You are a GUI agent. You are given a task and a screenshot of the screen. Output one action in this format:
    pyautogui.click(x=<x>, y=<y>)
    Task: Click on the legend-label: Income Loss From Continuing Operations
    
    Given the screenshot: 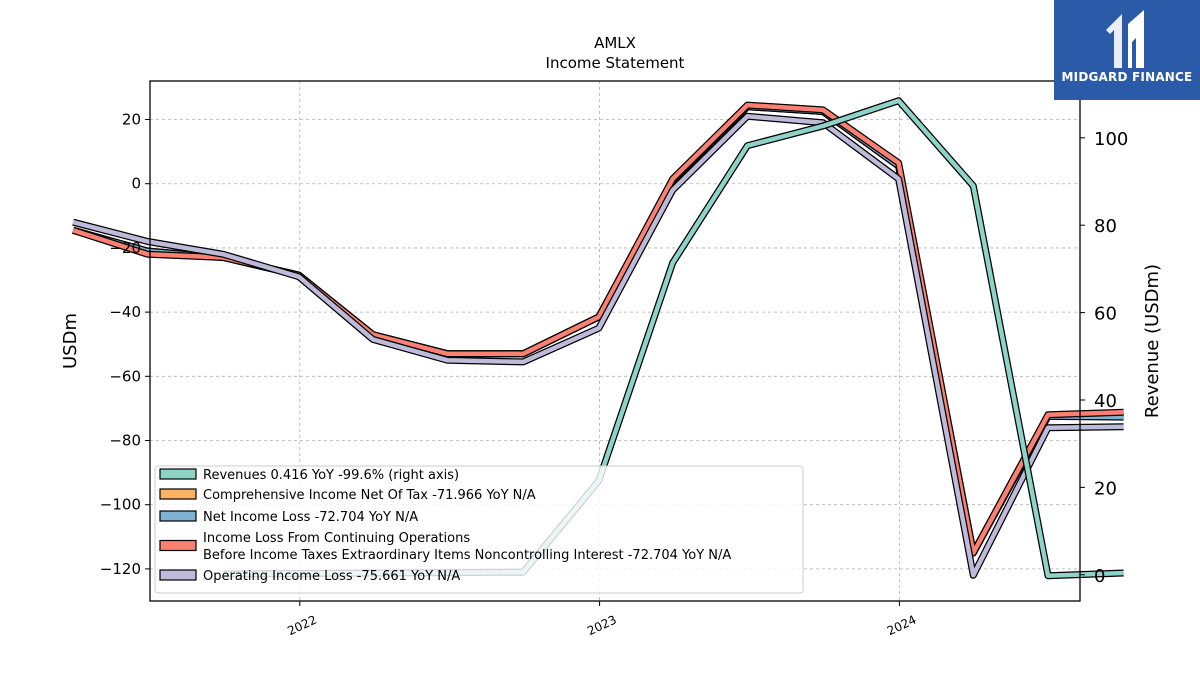 What is the action you would take?
    pyautogui.click(x=336, y=538)
    